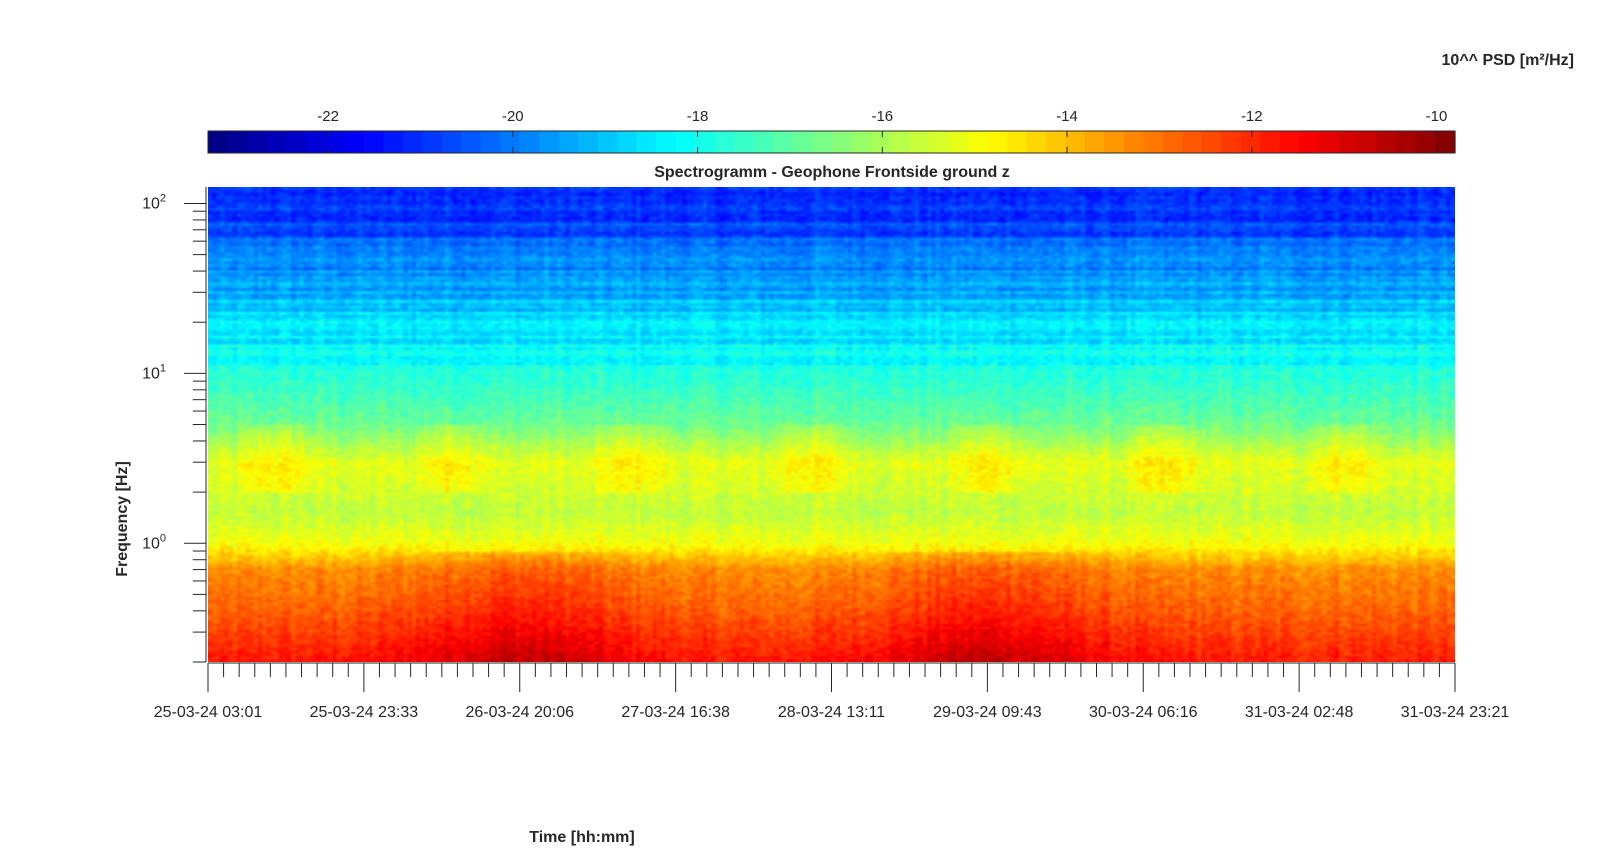 This screenshot has height=848, width=1600. What do you see at coordinates (698, 116) in the screenshot?
I see `colorbar-tick-label: -18` at bounding box center [698, 116].